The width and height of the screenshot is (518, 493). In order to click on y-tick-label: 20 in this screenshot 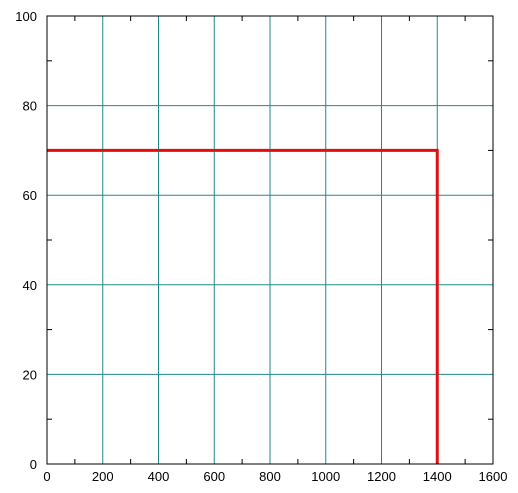, I will do `click(30, 374)`.